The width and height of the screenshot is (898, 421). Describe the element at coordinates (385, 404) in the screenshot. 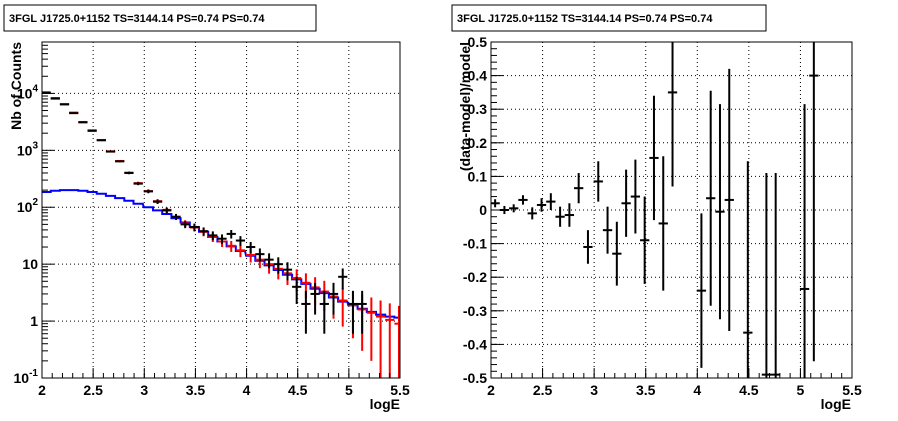

I see `counts-x-axis-title: logE` at that location.